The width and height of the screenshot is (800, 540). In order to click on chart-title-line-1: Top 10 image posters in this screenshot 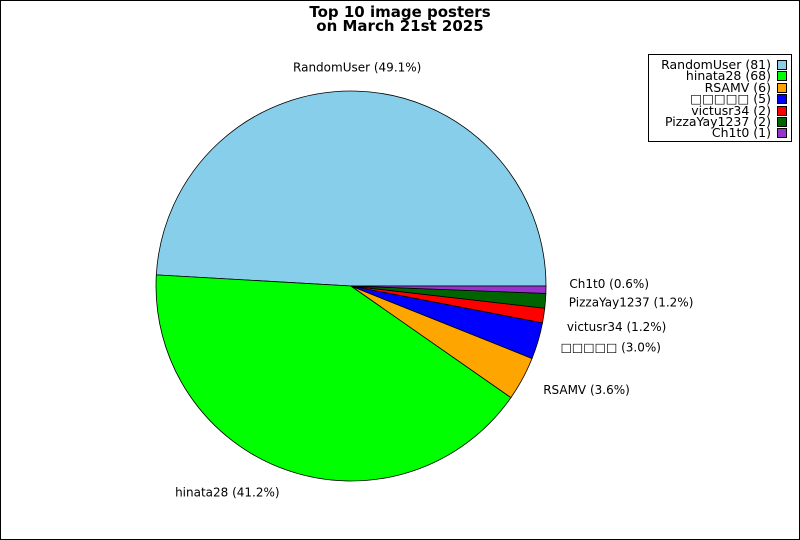, I will do `click(400, 12)`.